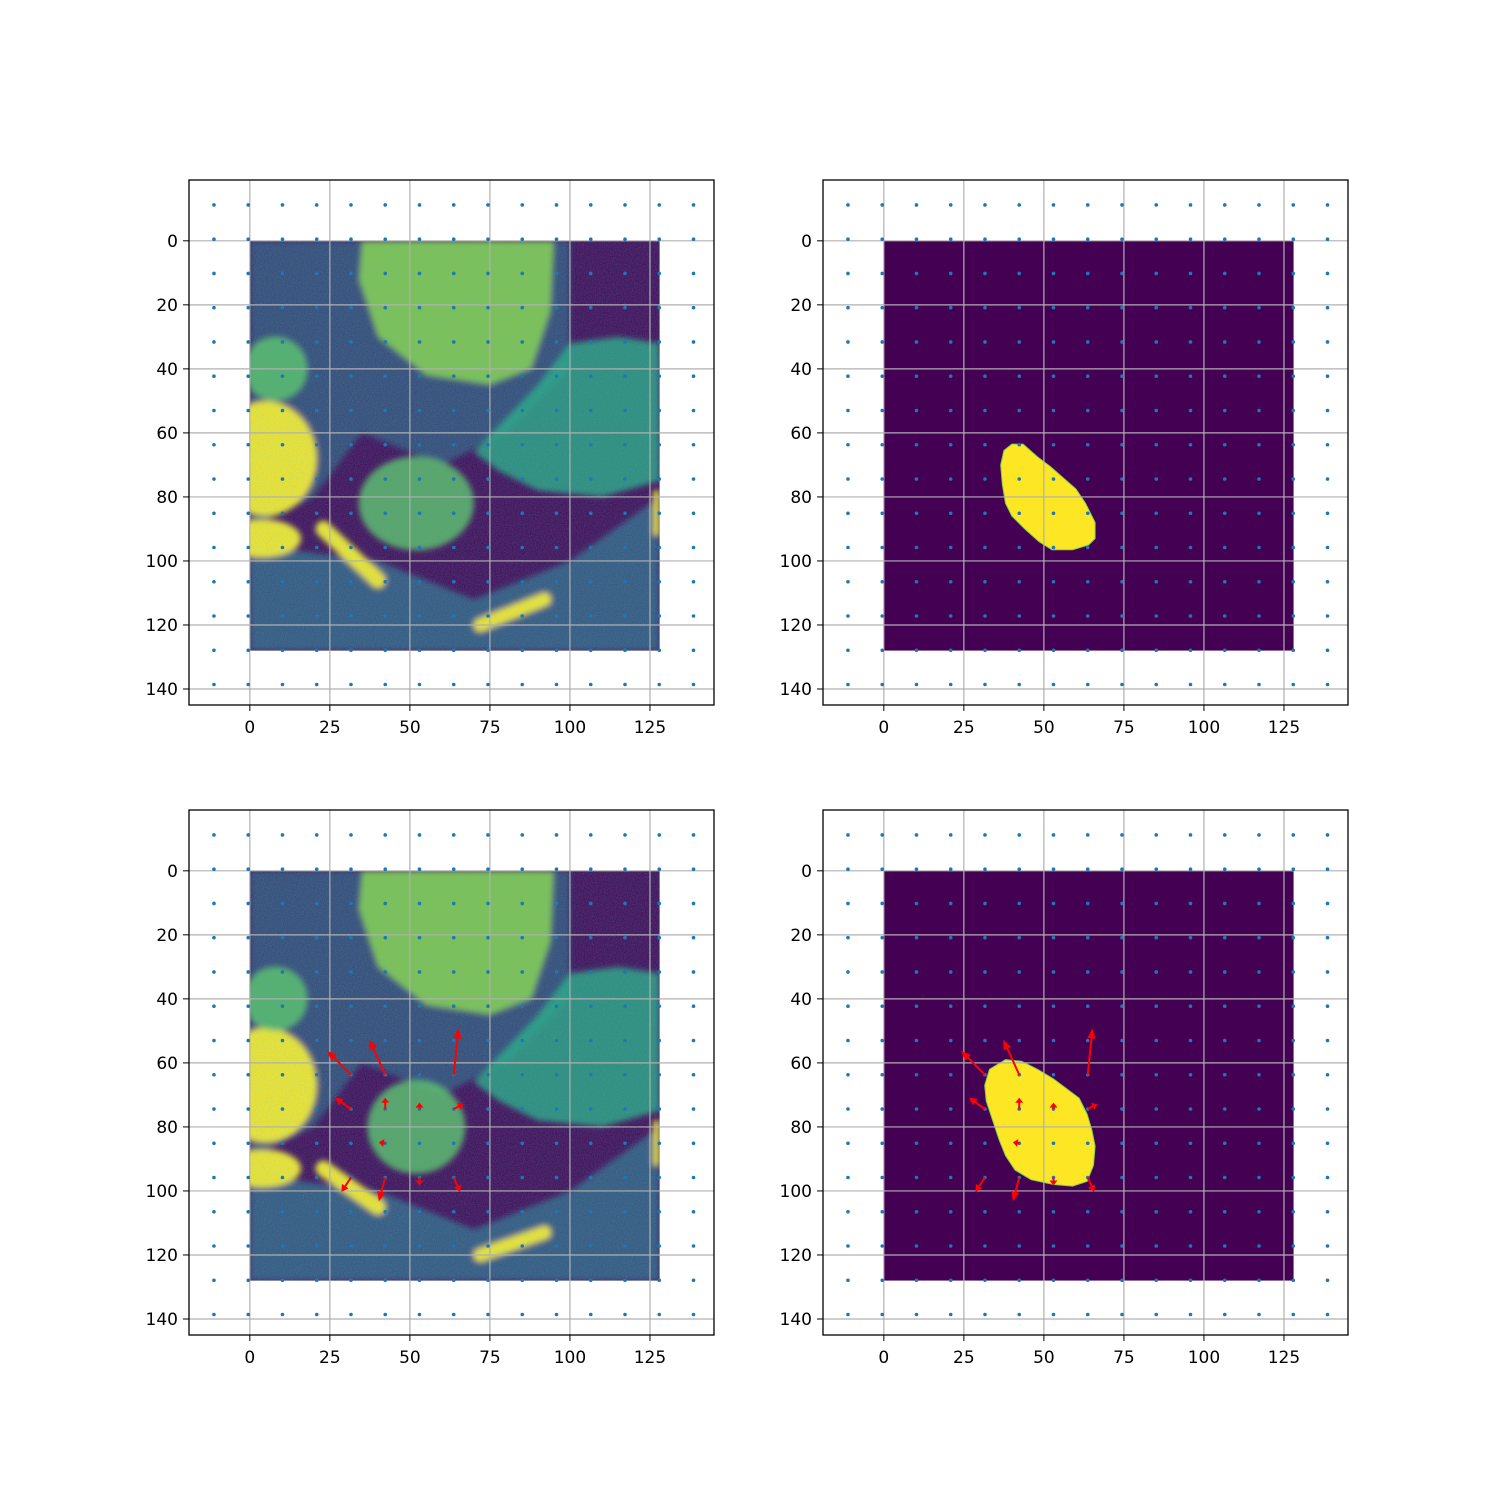  What do you see at coordinates (162, 690) in the screenshot?
I see `y-tick-label: 140` at bounding box center [162, 690].